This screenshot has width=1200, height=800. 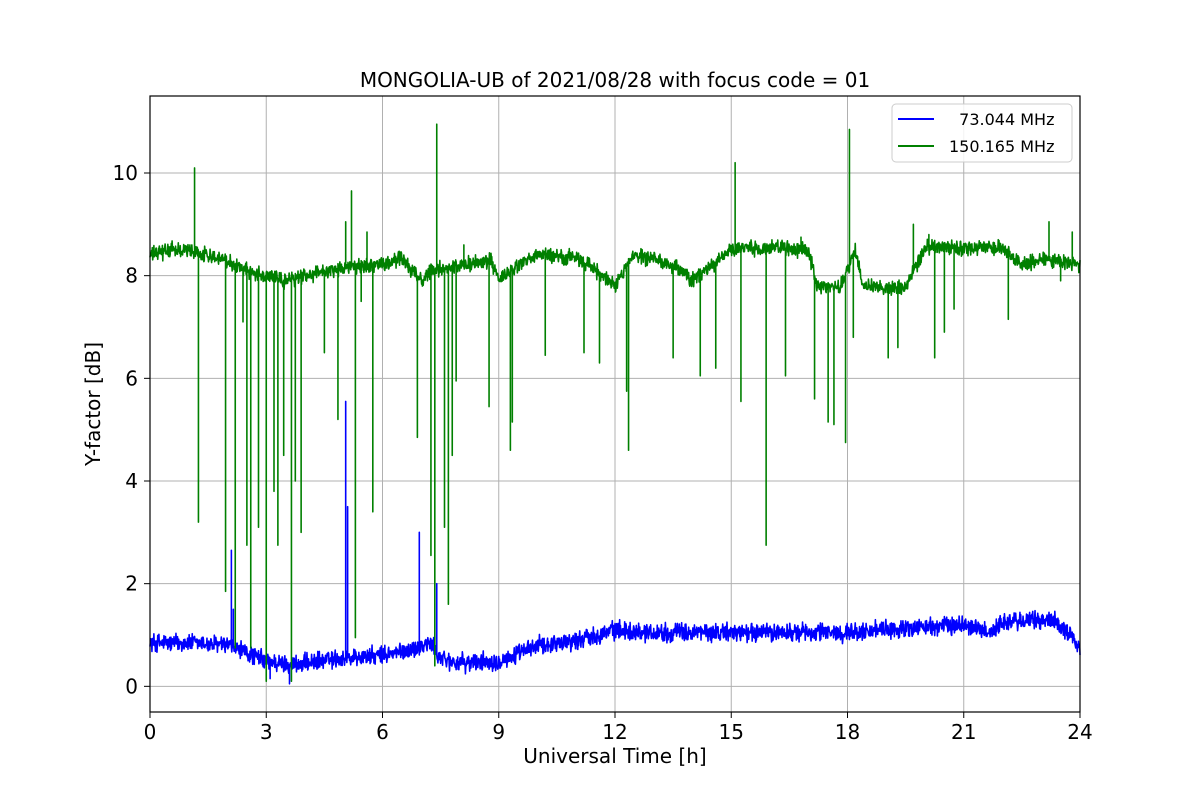 I want to click on x-tick-label: 3, so click(x=266, y=732).